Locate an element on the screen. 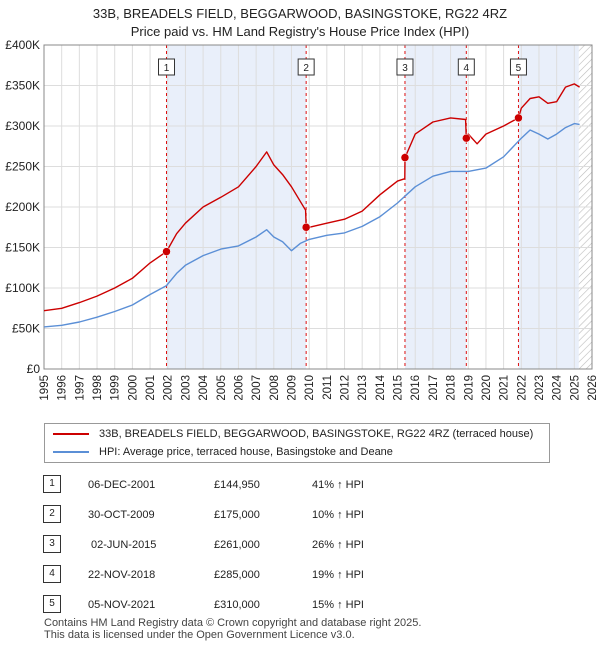 The width and height of the screenshot is (600, 650). transaction-date: 02-JUN-2015 is located at coordinates (124, 545).